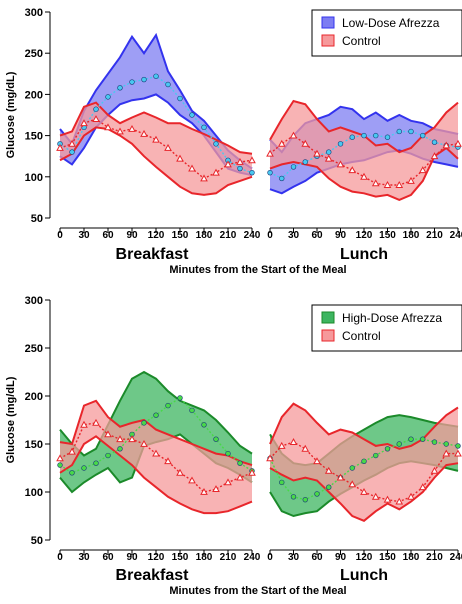  I want to click on panel-lunch: 0 30 60 90 120 150 180 210 240 Lunch, so click(364, 181).